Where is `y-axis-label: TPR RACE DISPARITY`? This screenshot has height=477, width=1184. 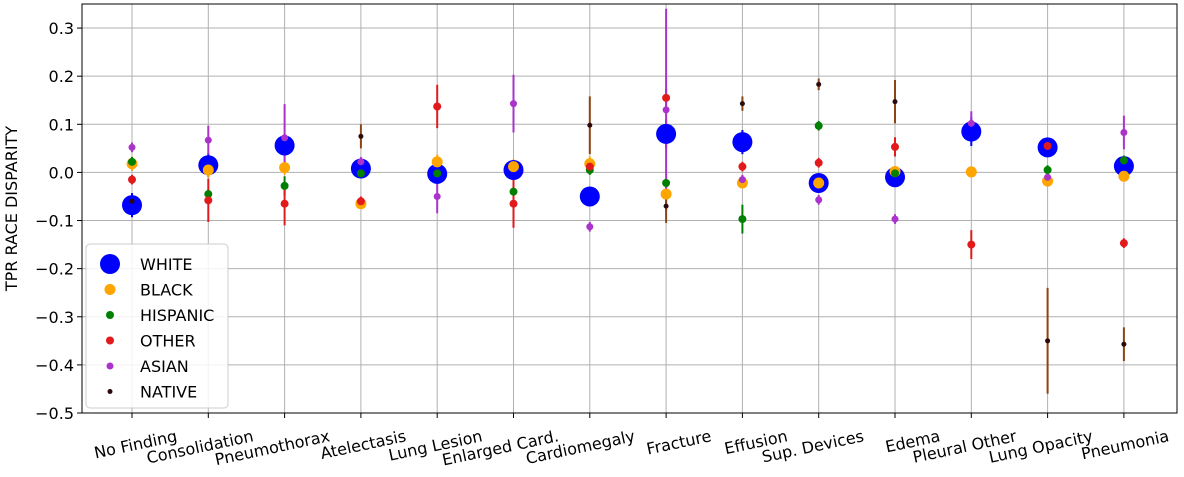 y-axis-label: TPR RACE DISPARITY is located at coordinates (11, 209).